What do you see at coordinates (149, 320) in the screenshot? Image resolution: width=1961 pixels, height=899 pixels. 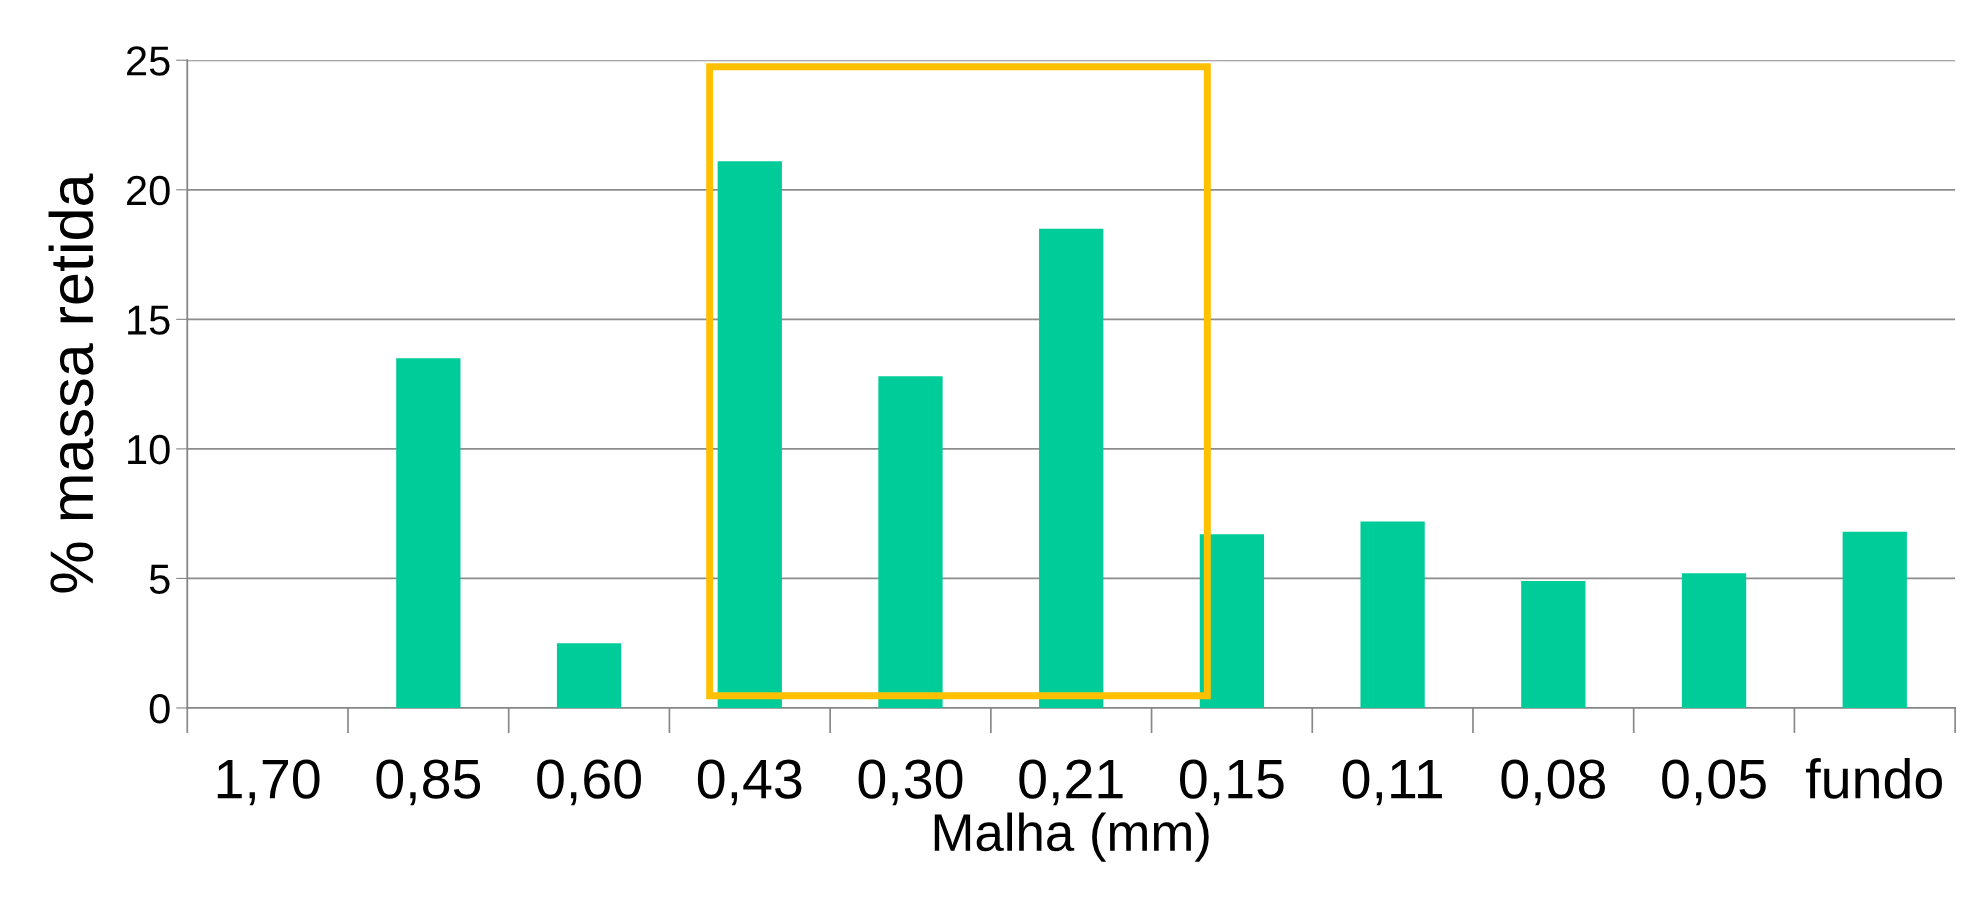 I see `y-tick-label: 15` at bounding box center [149, 320].